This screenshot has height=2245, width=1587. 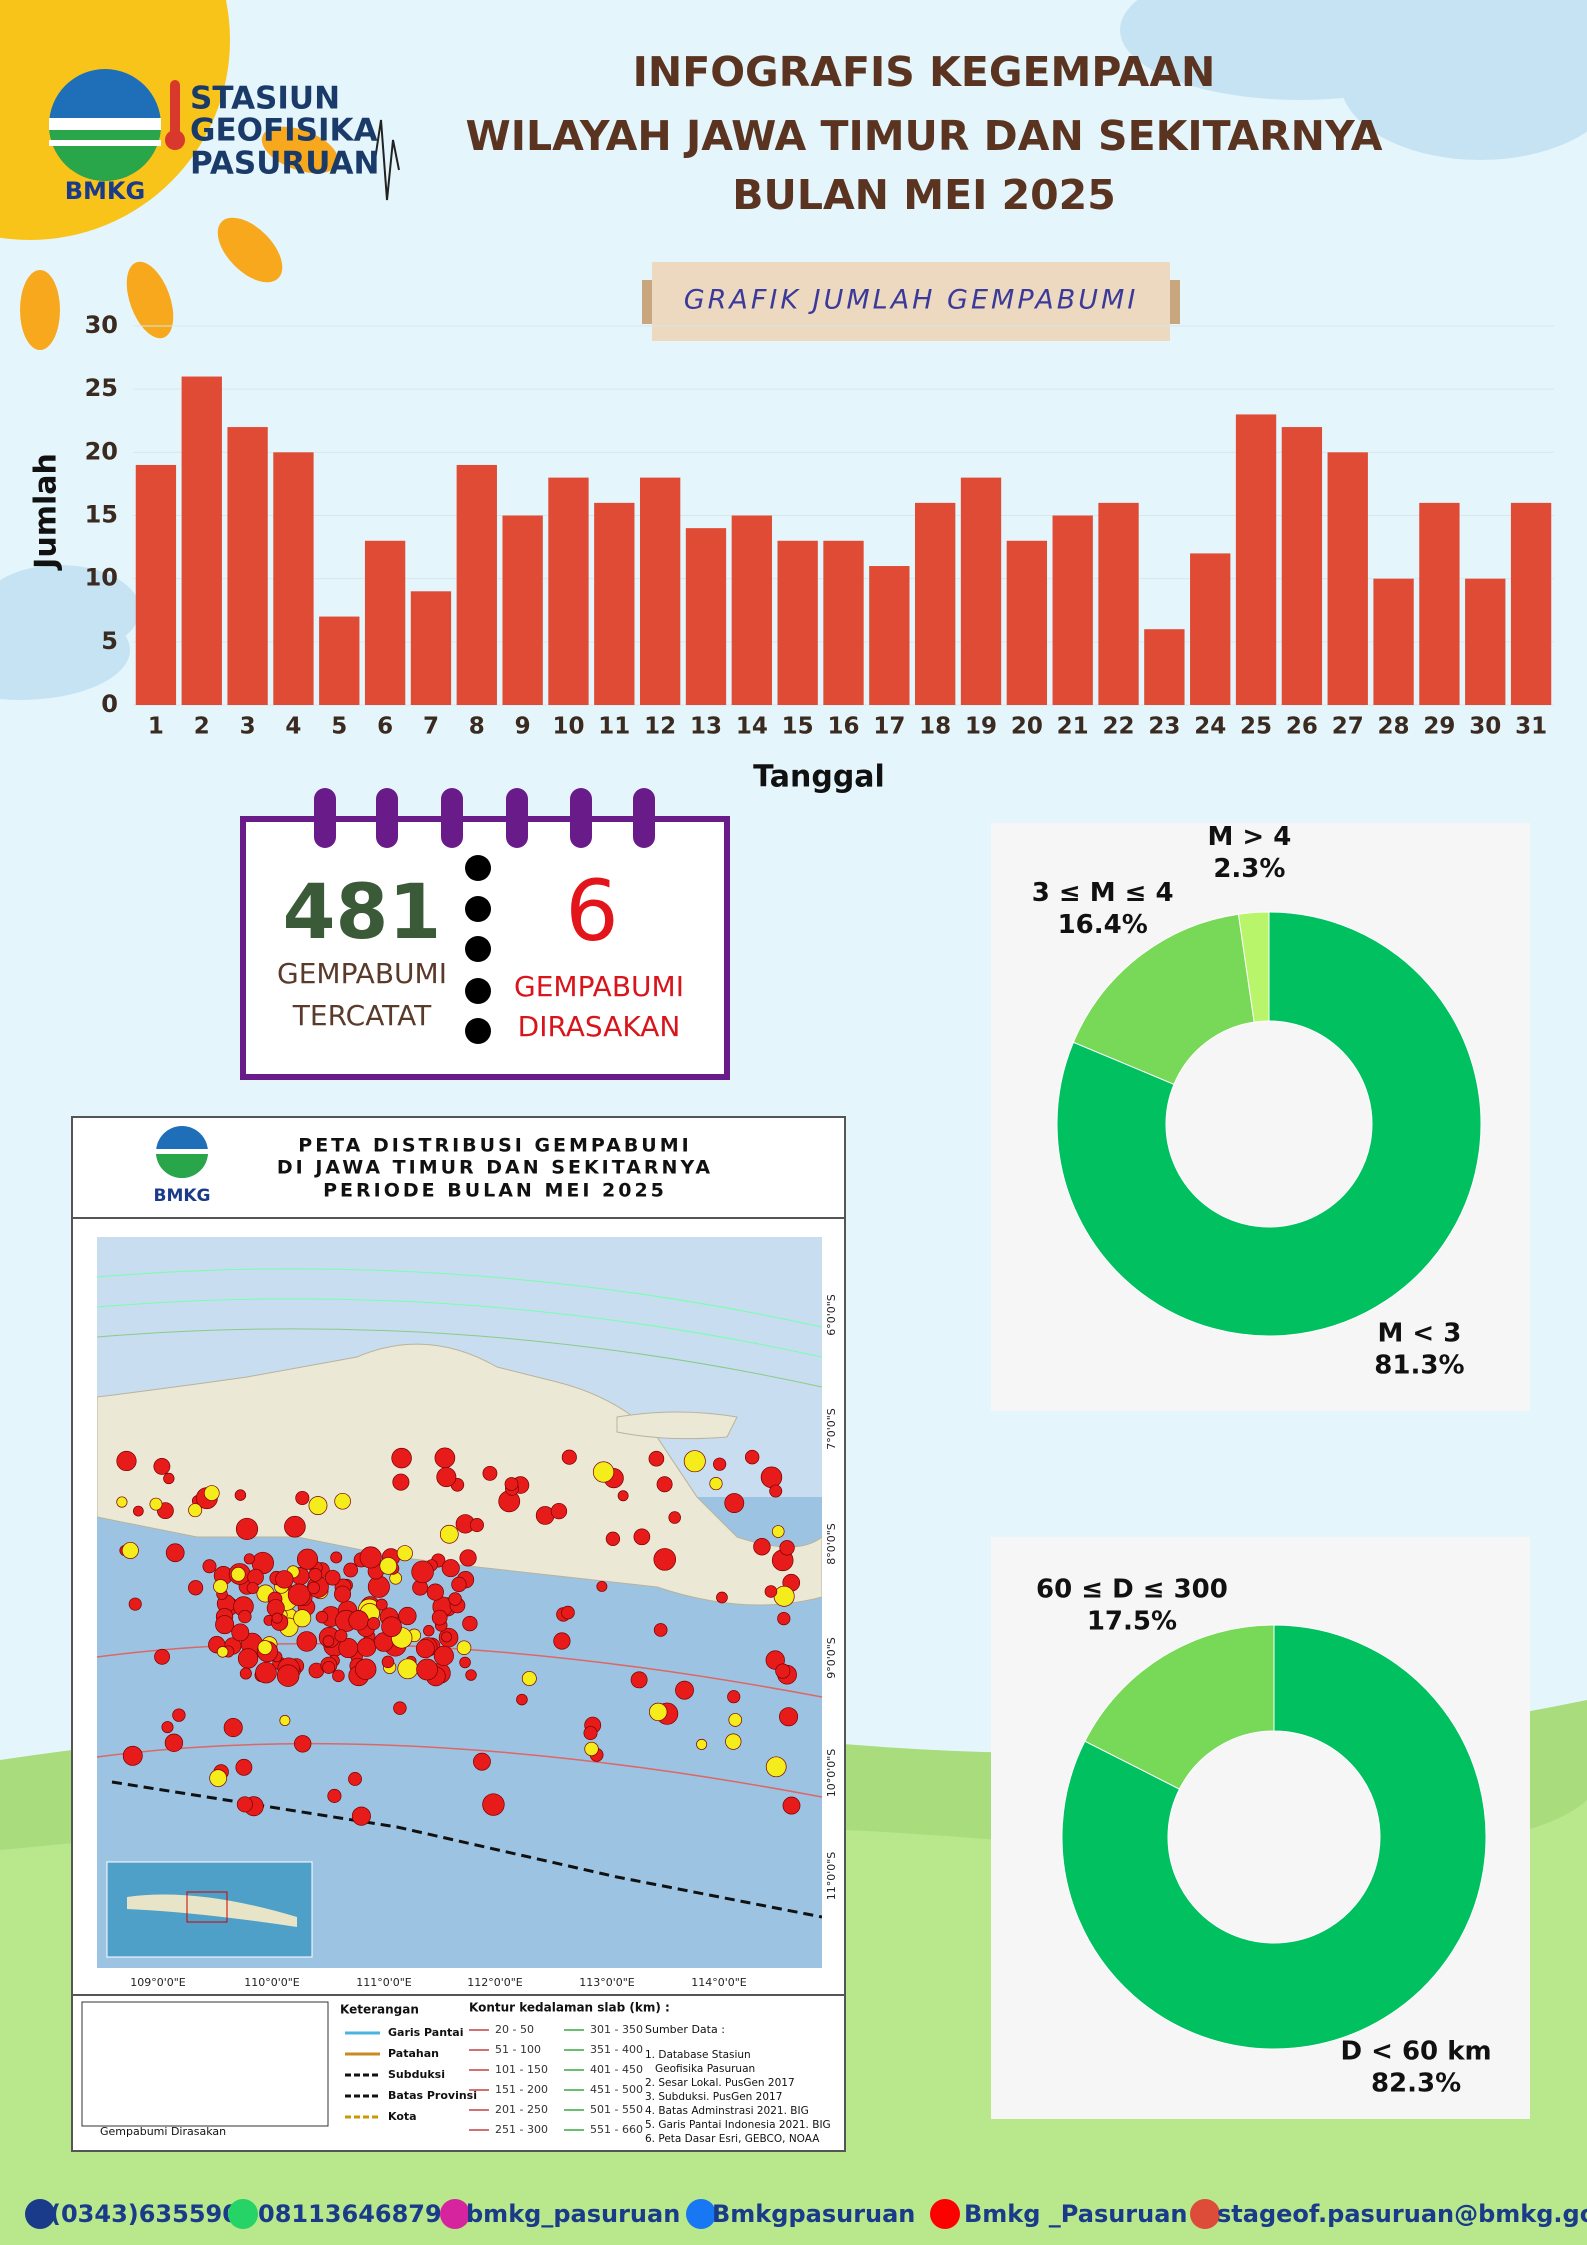 I want to click on felt-label: GEMPABUMI, so click(x=599, y=986).